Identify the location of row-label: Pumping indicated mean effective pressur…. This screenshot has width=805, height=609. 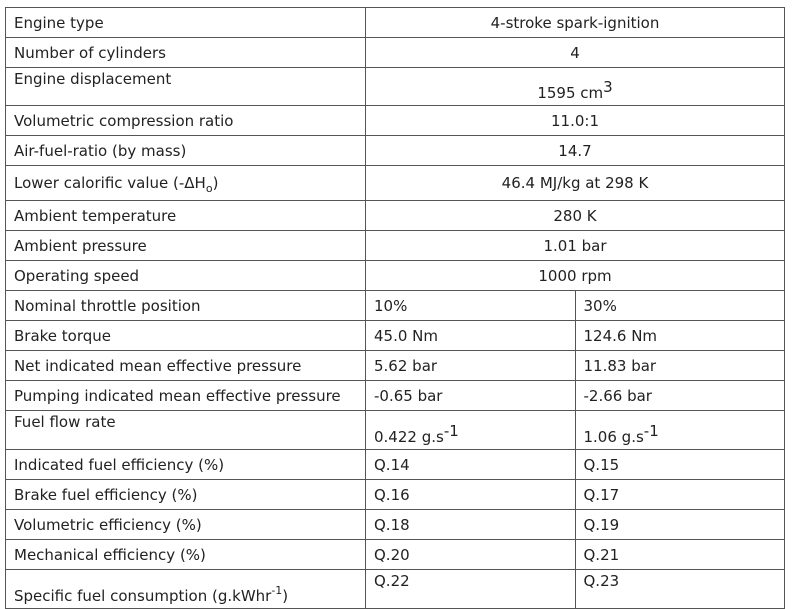
(185, 395).